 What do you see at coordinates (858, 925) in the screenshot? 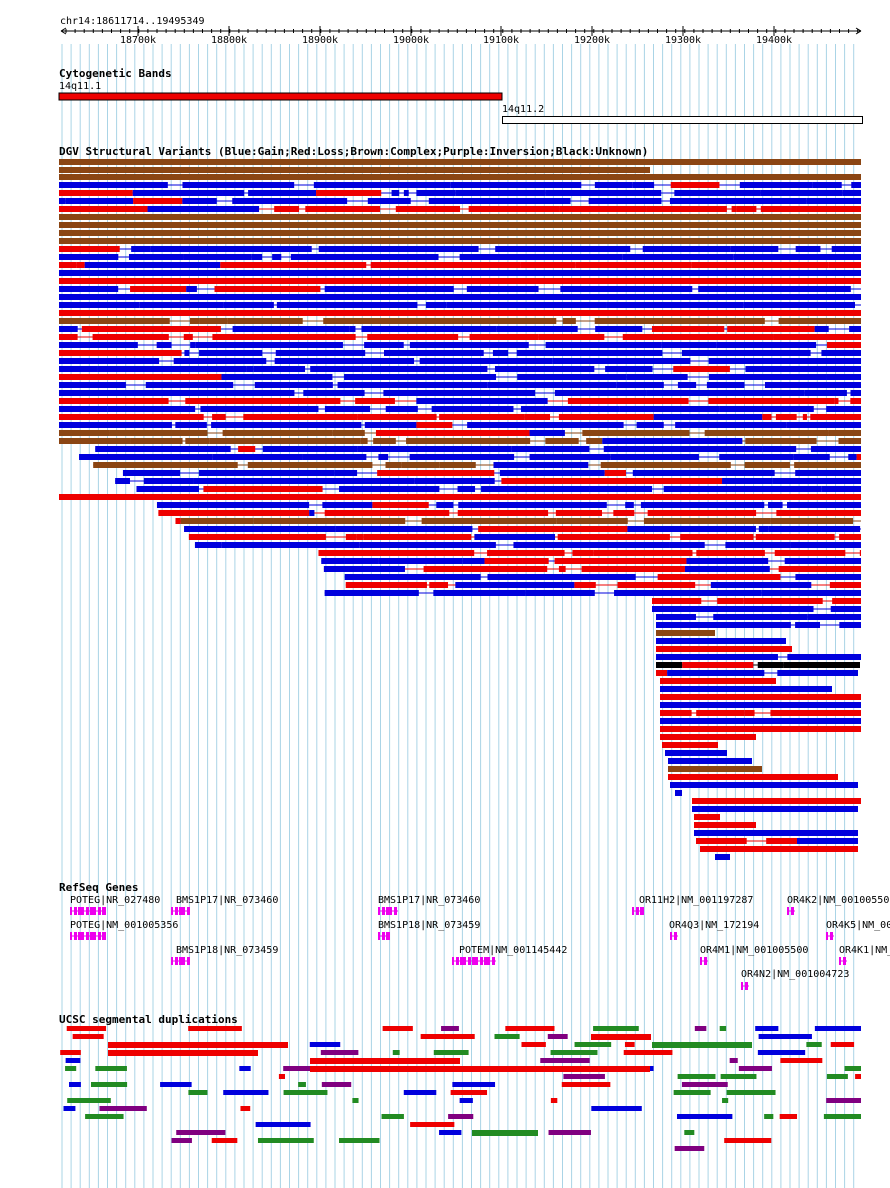
I see `gene-label: OR4K5|NM_00` at bounding box center [858, 925].